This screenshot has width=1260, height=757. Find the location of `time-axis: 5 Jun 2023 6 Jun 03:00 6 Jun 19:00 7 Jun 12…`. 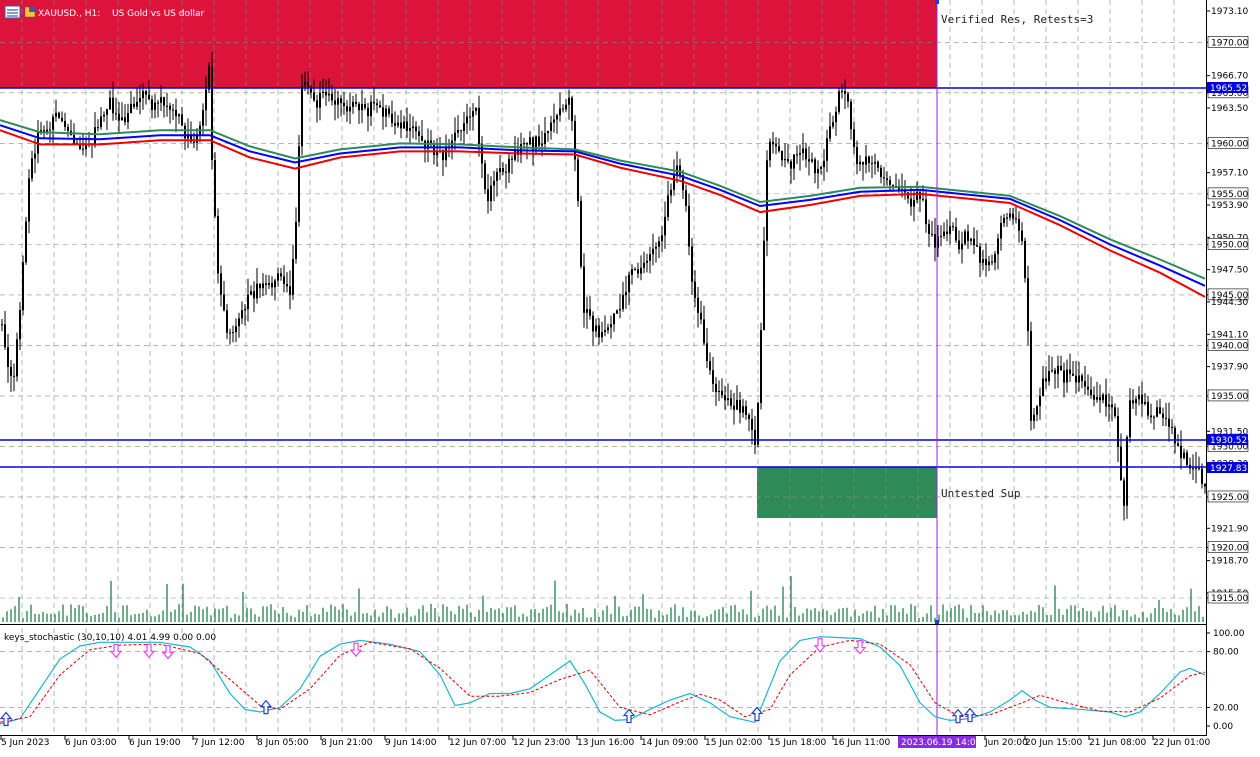

time-axis: 5 Jun 2023 6 Jun 03:00 6 Jun 19:00 7 Jun 12… is located at coordinates (605, 742).